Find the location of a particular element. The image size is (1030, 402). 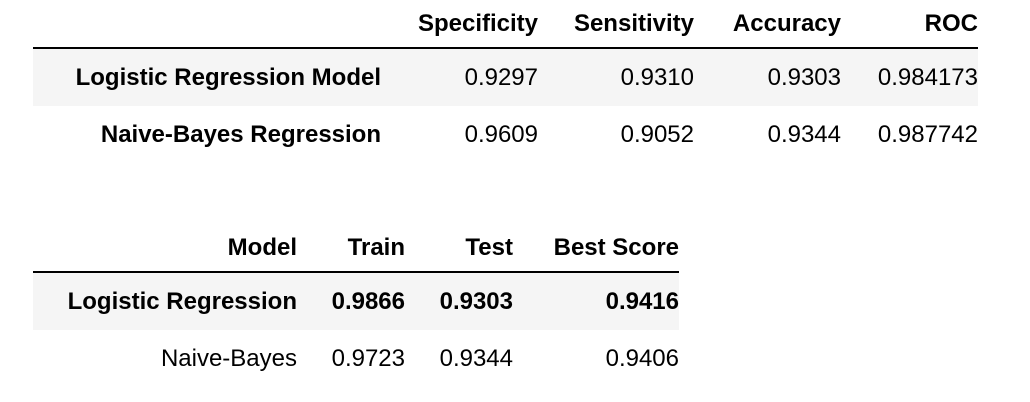

accuracy-cell: 0.9303 is located at coordinates (804, 77).